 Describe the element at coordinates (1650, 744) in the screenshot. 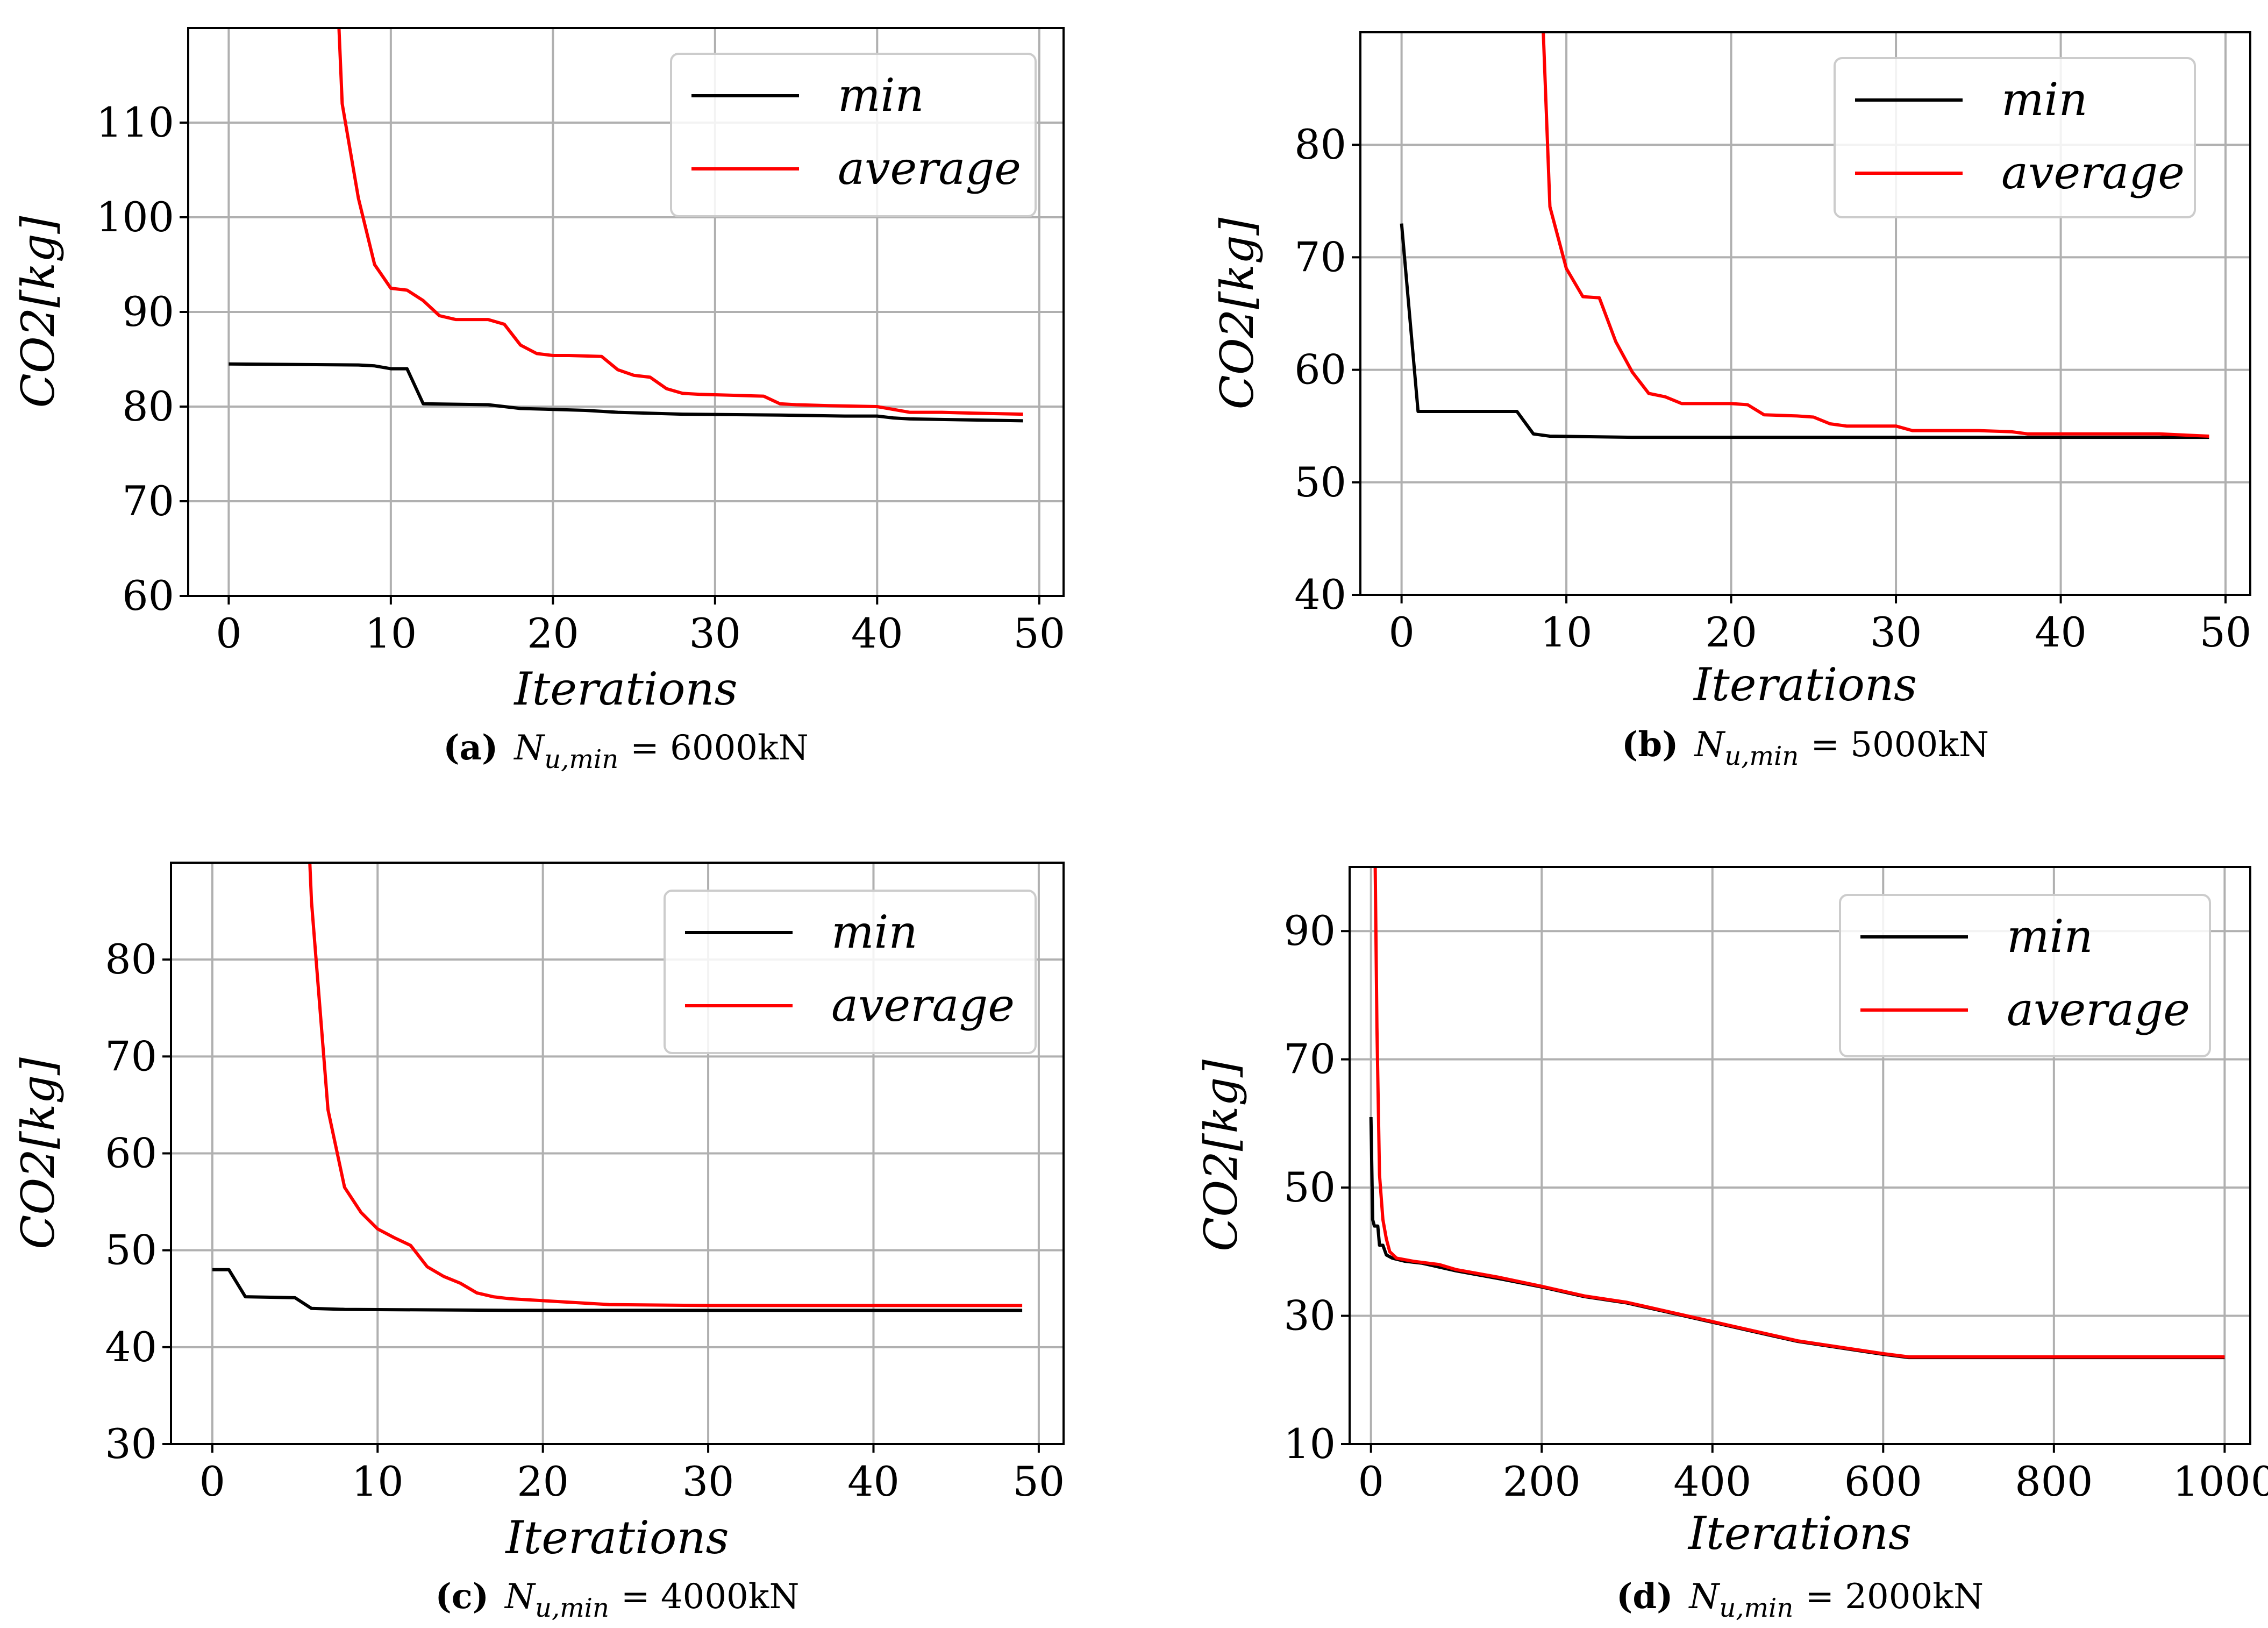

I see `caption-label: (b)` at that location.